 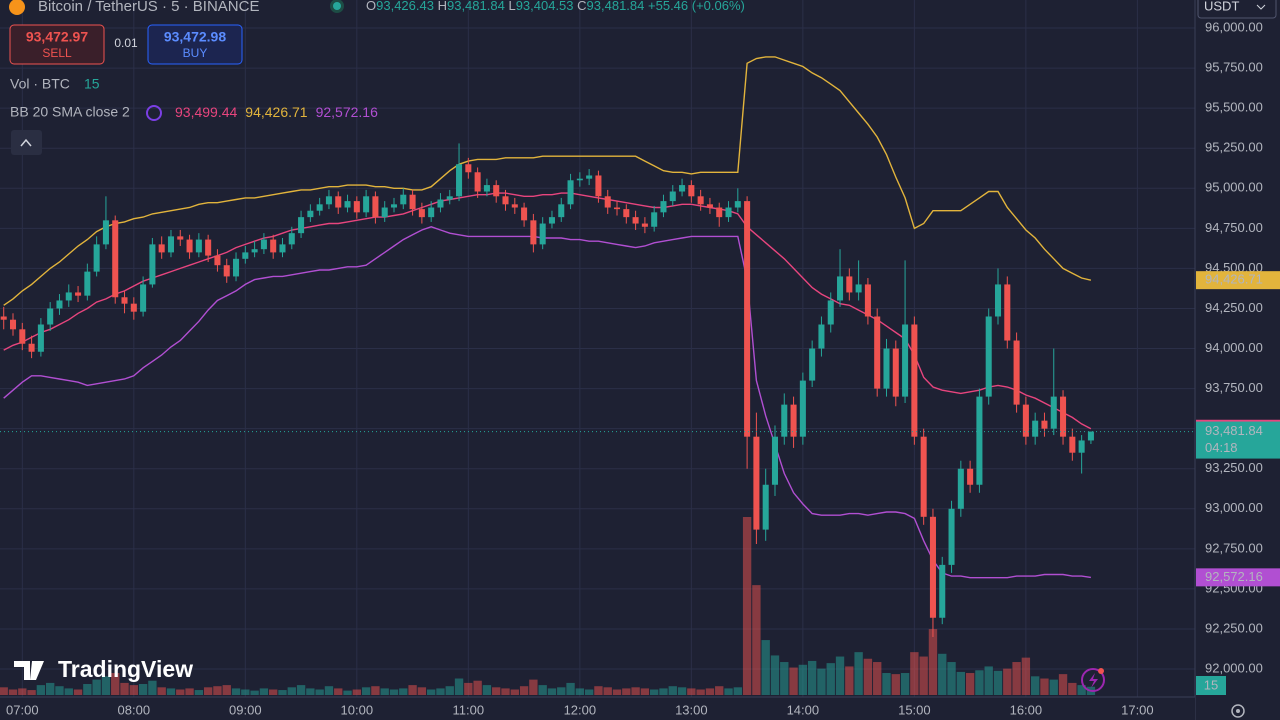 I want to click on alert-icon, so click(x=1093, y=680).